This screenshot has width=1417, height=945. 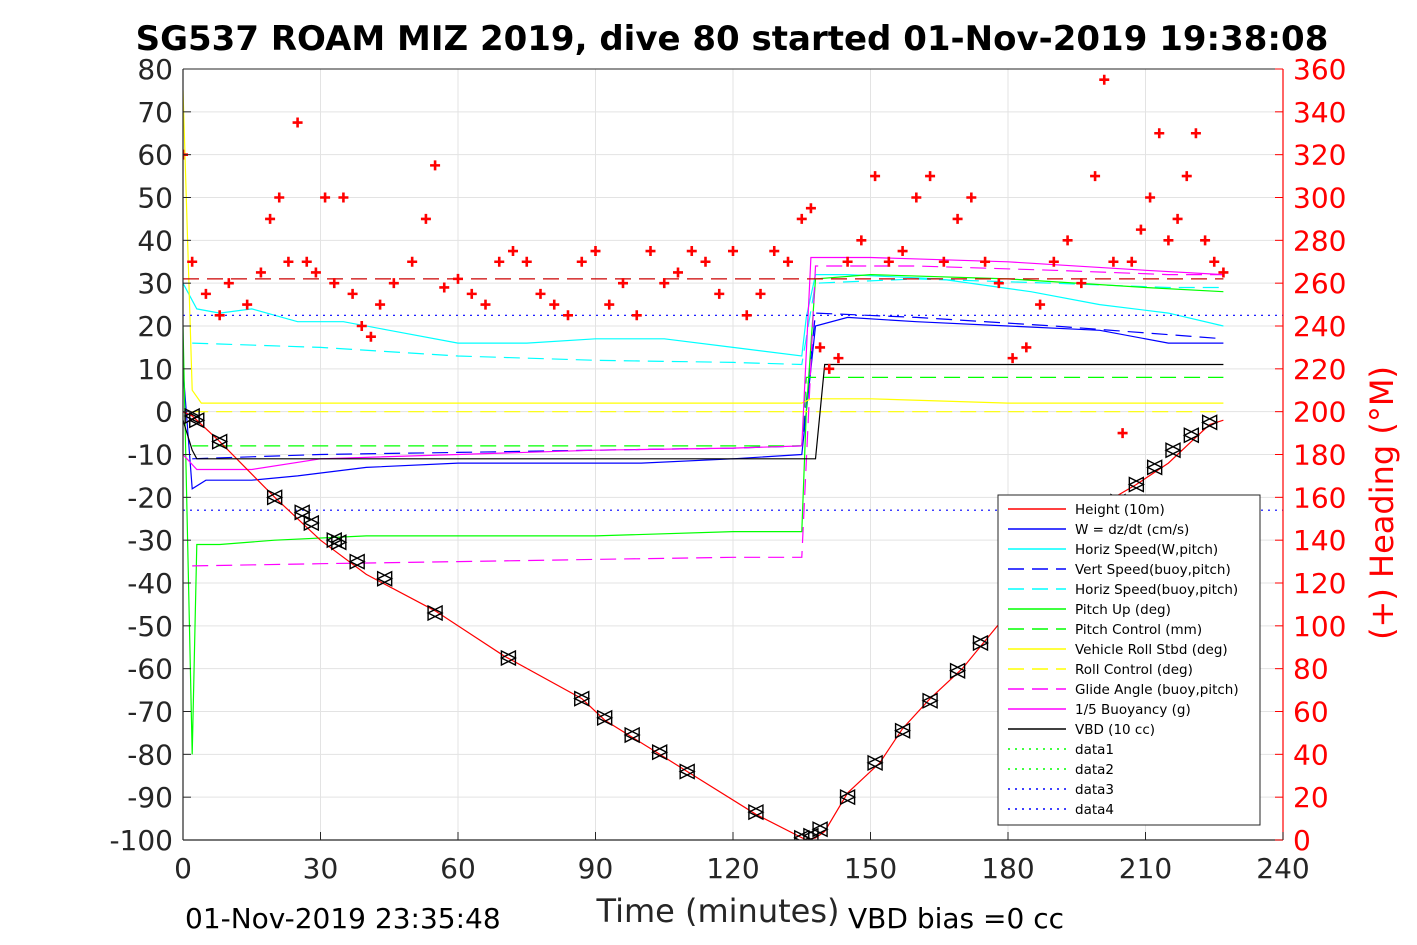 What do you see at coordinates (1146, 550) in the screenshot?
I see `legend-label: Horiz Speed(W,pitch)` at bounding box center [1146, 550].